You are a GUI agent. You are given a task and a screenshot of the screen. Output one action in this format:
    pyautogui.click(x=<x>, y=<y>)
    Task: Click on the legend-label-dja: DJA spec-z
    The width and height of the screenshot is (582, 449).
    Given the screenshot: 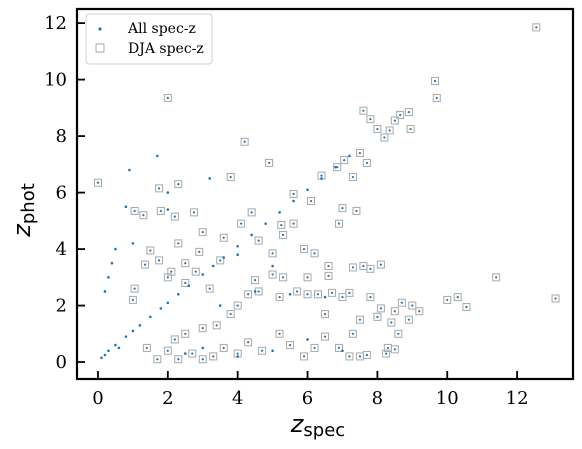 What is the action you would take?
    pyautogui.click(x=166, y=49)
    